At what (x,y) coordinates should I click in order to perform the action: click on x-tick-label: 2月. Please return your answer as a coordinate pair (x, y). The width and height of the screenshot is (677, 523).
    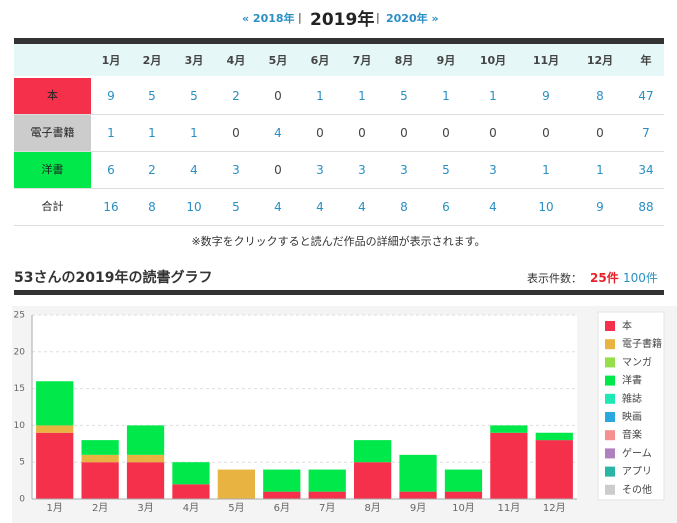
    Looking at the image, I should click on (100, 508).